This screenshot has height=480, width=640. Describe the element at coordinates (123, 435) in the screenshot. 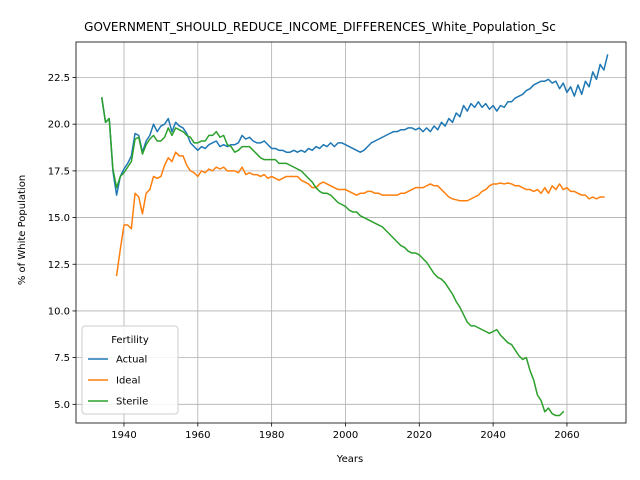

I see `x-tick-label: 1940` at that location.